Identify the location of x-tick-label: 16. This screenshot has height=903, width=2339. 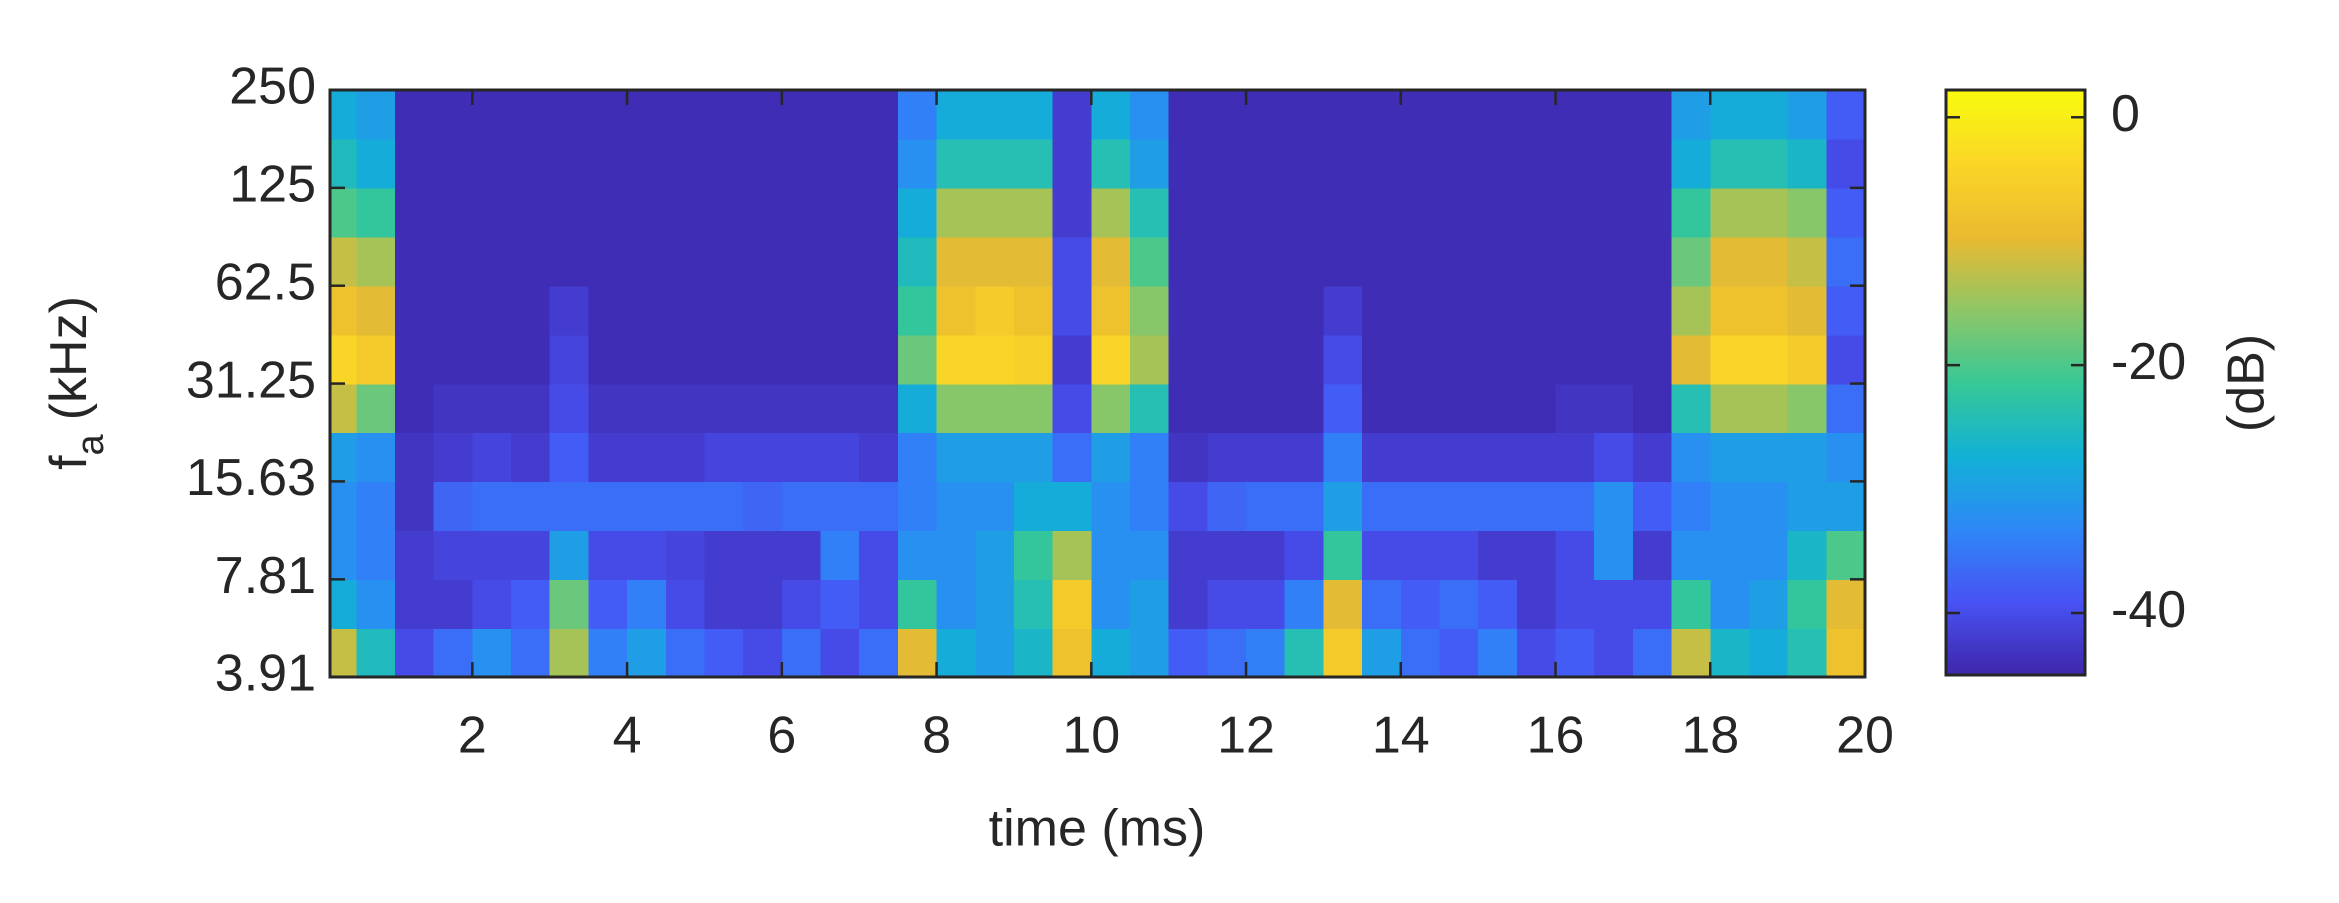
(1556, 736).